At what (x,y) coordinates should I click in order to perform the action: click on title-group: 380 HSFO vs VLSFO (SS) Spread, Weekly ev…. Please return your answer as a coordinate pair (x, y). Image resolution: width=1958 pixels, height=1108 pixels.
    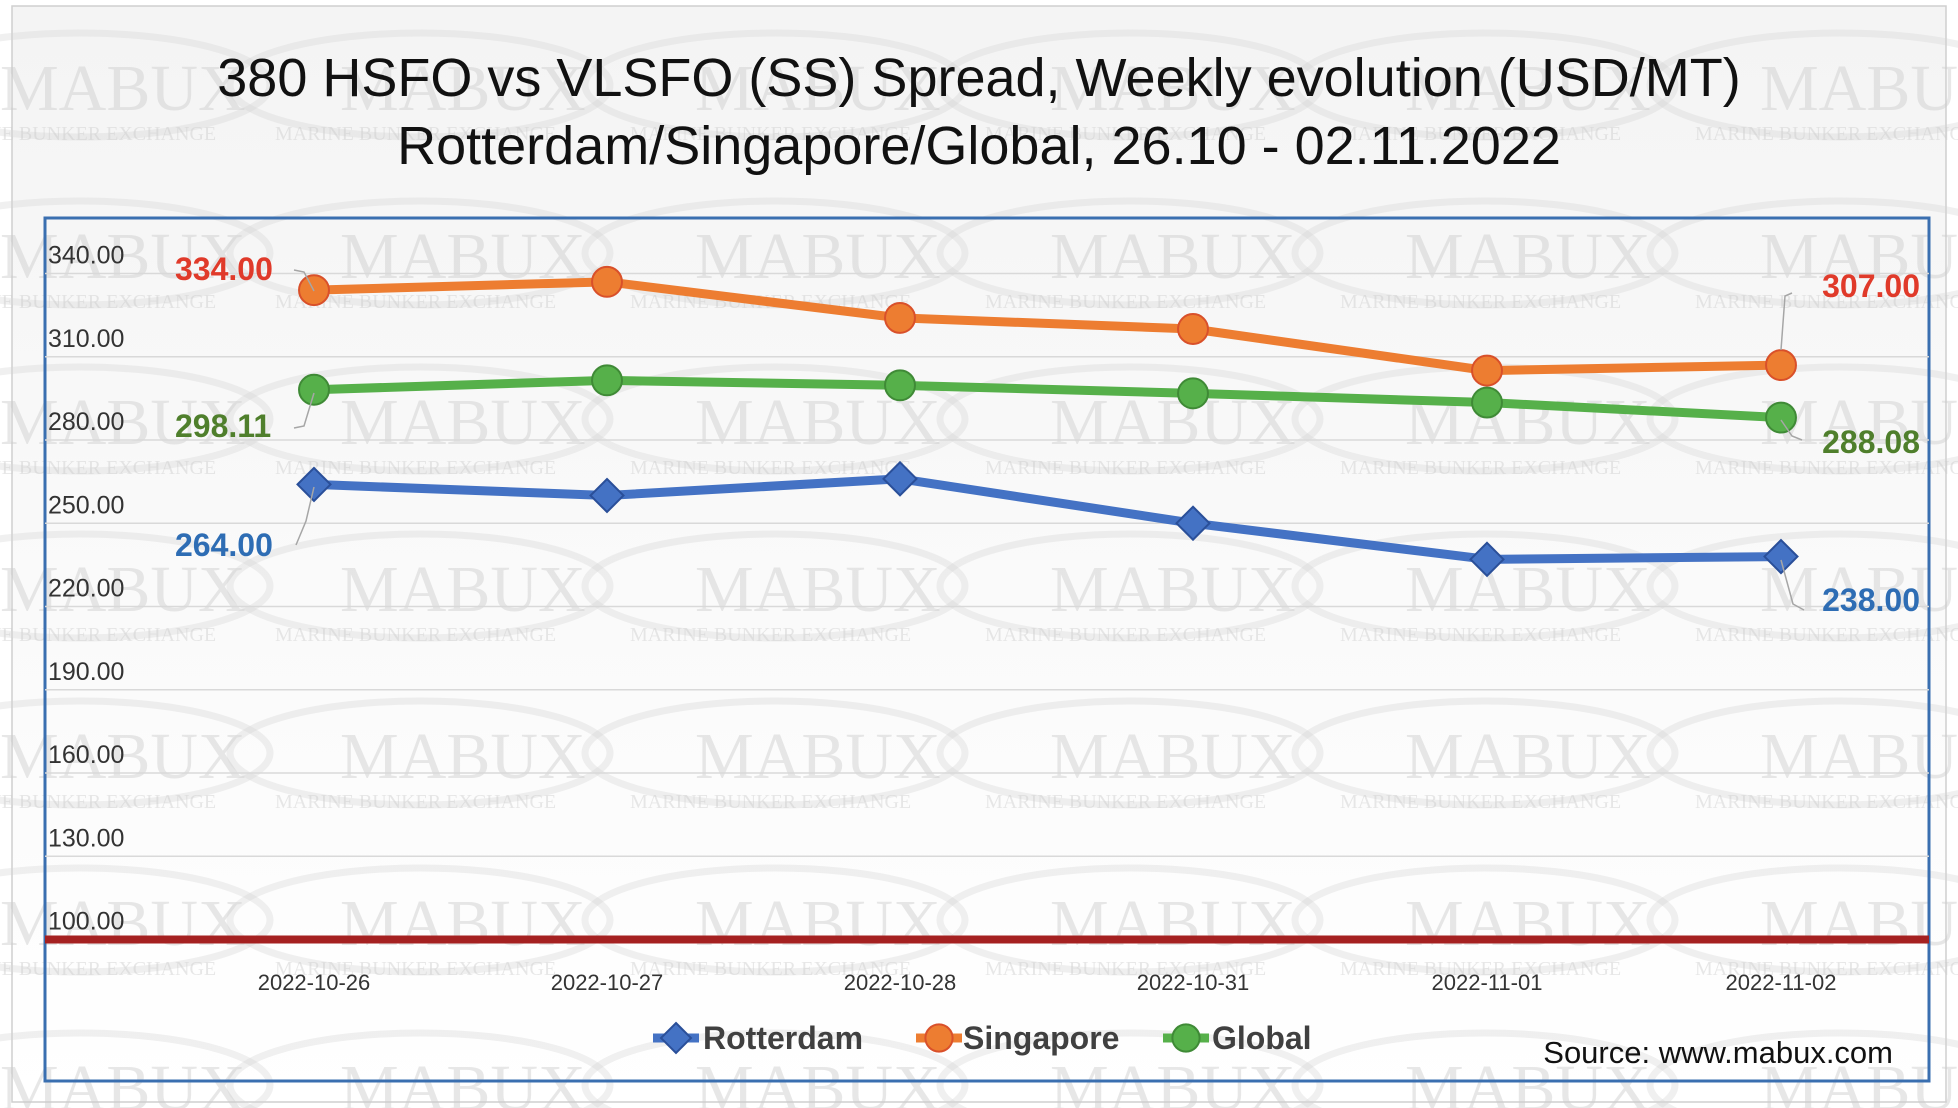
    Looking at the image, I should click on (978, 112).